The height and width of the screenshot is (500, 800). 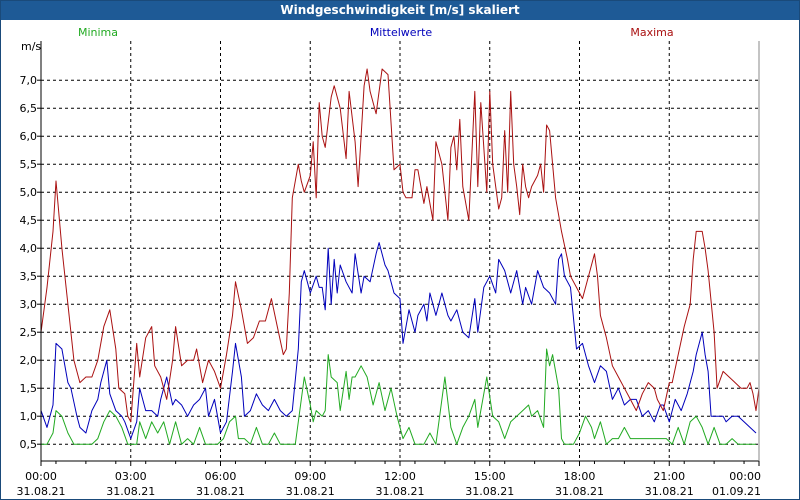 I want to click on y-tick-label: 6,0, so click(x=29, y=136).